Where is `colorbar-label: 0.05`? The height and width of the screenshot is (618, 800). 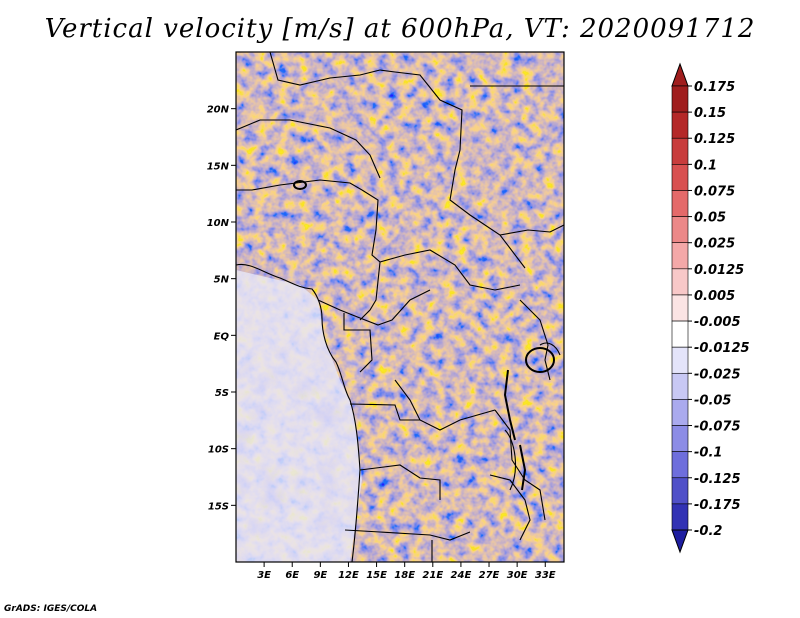 colorbar-label: 0.05 is located at coordinates (710, 218).